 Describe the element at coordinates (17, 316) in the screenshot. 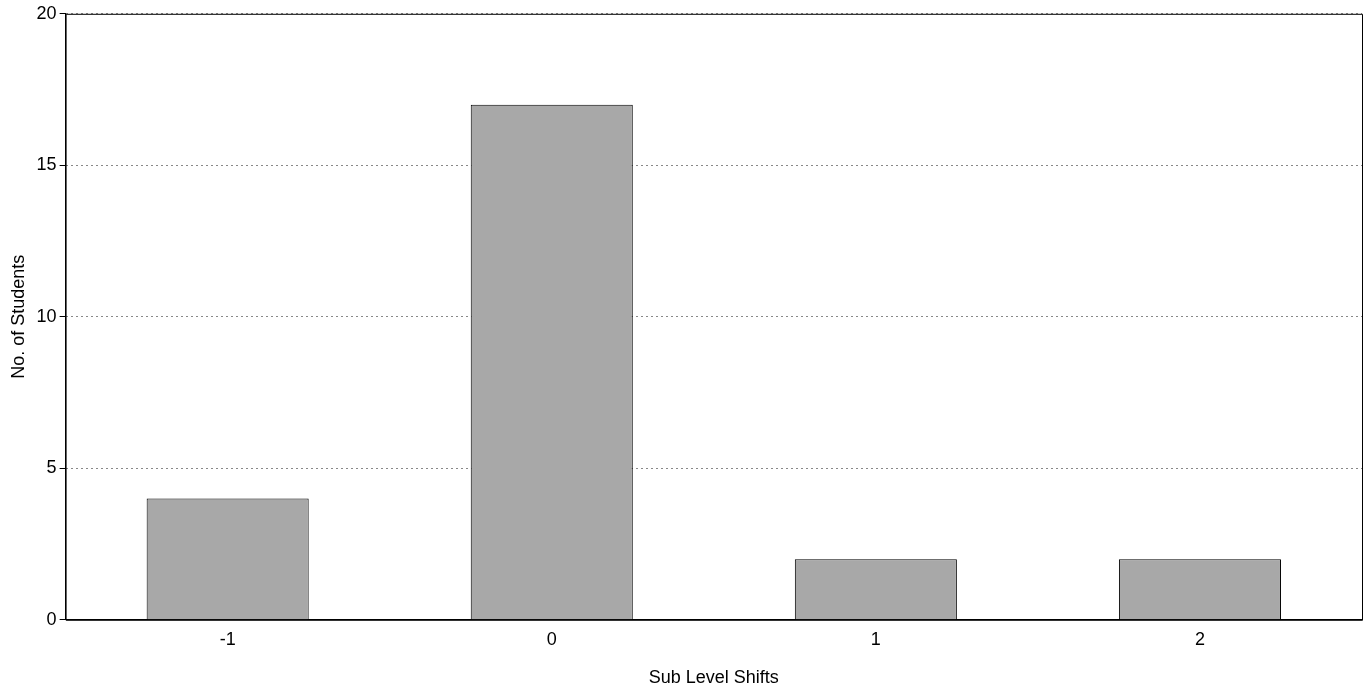

I see `y-axis-title: No. of Students` at that location.